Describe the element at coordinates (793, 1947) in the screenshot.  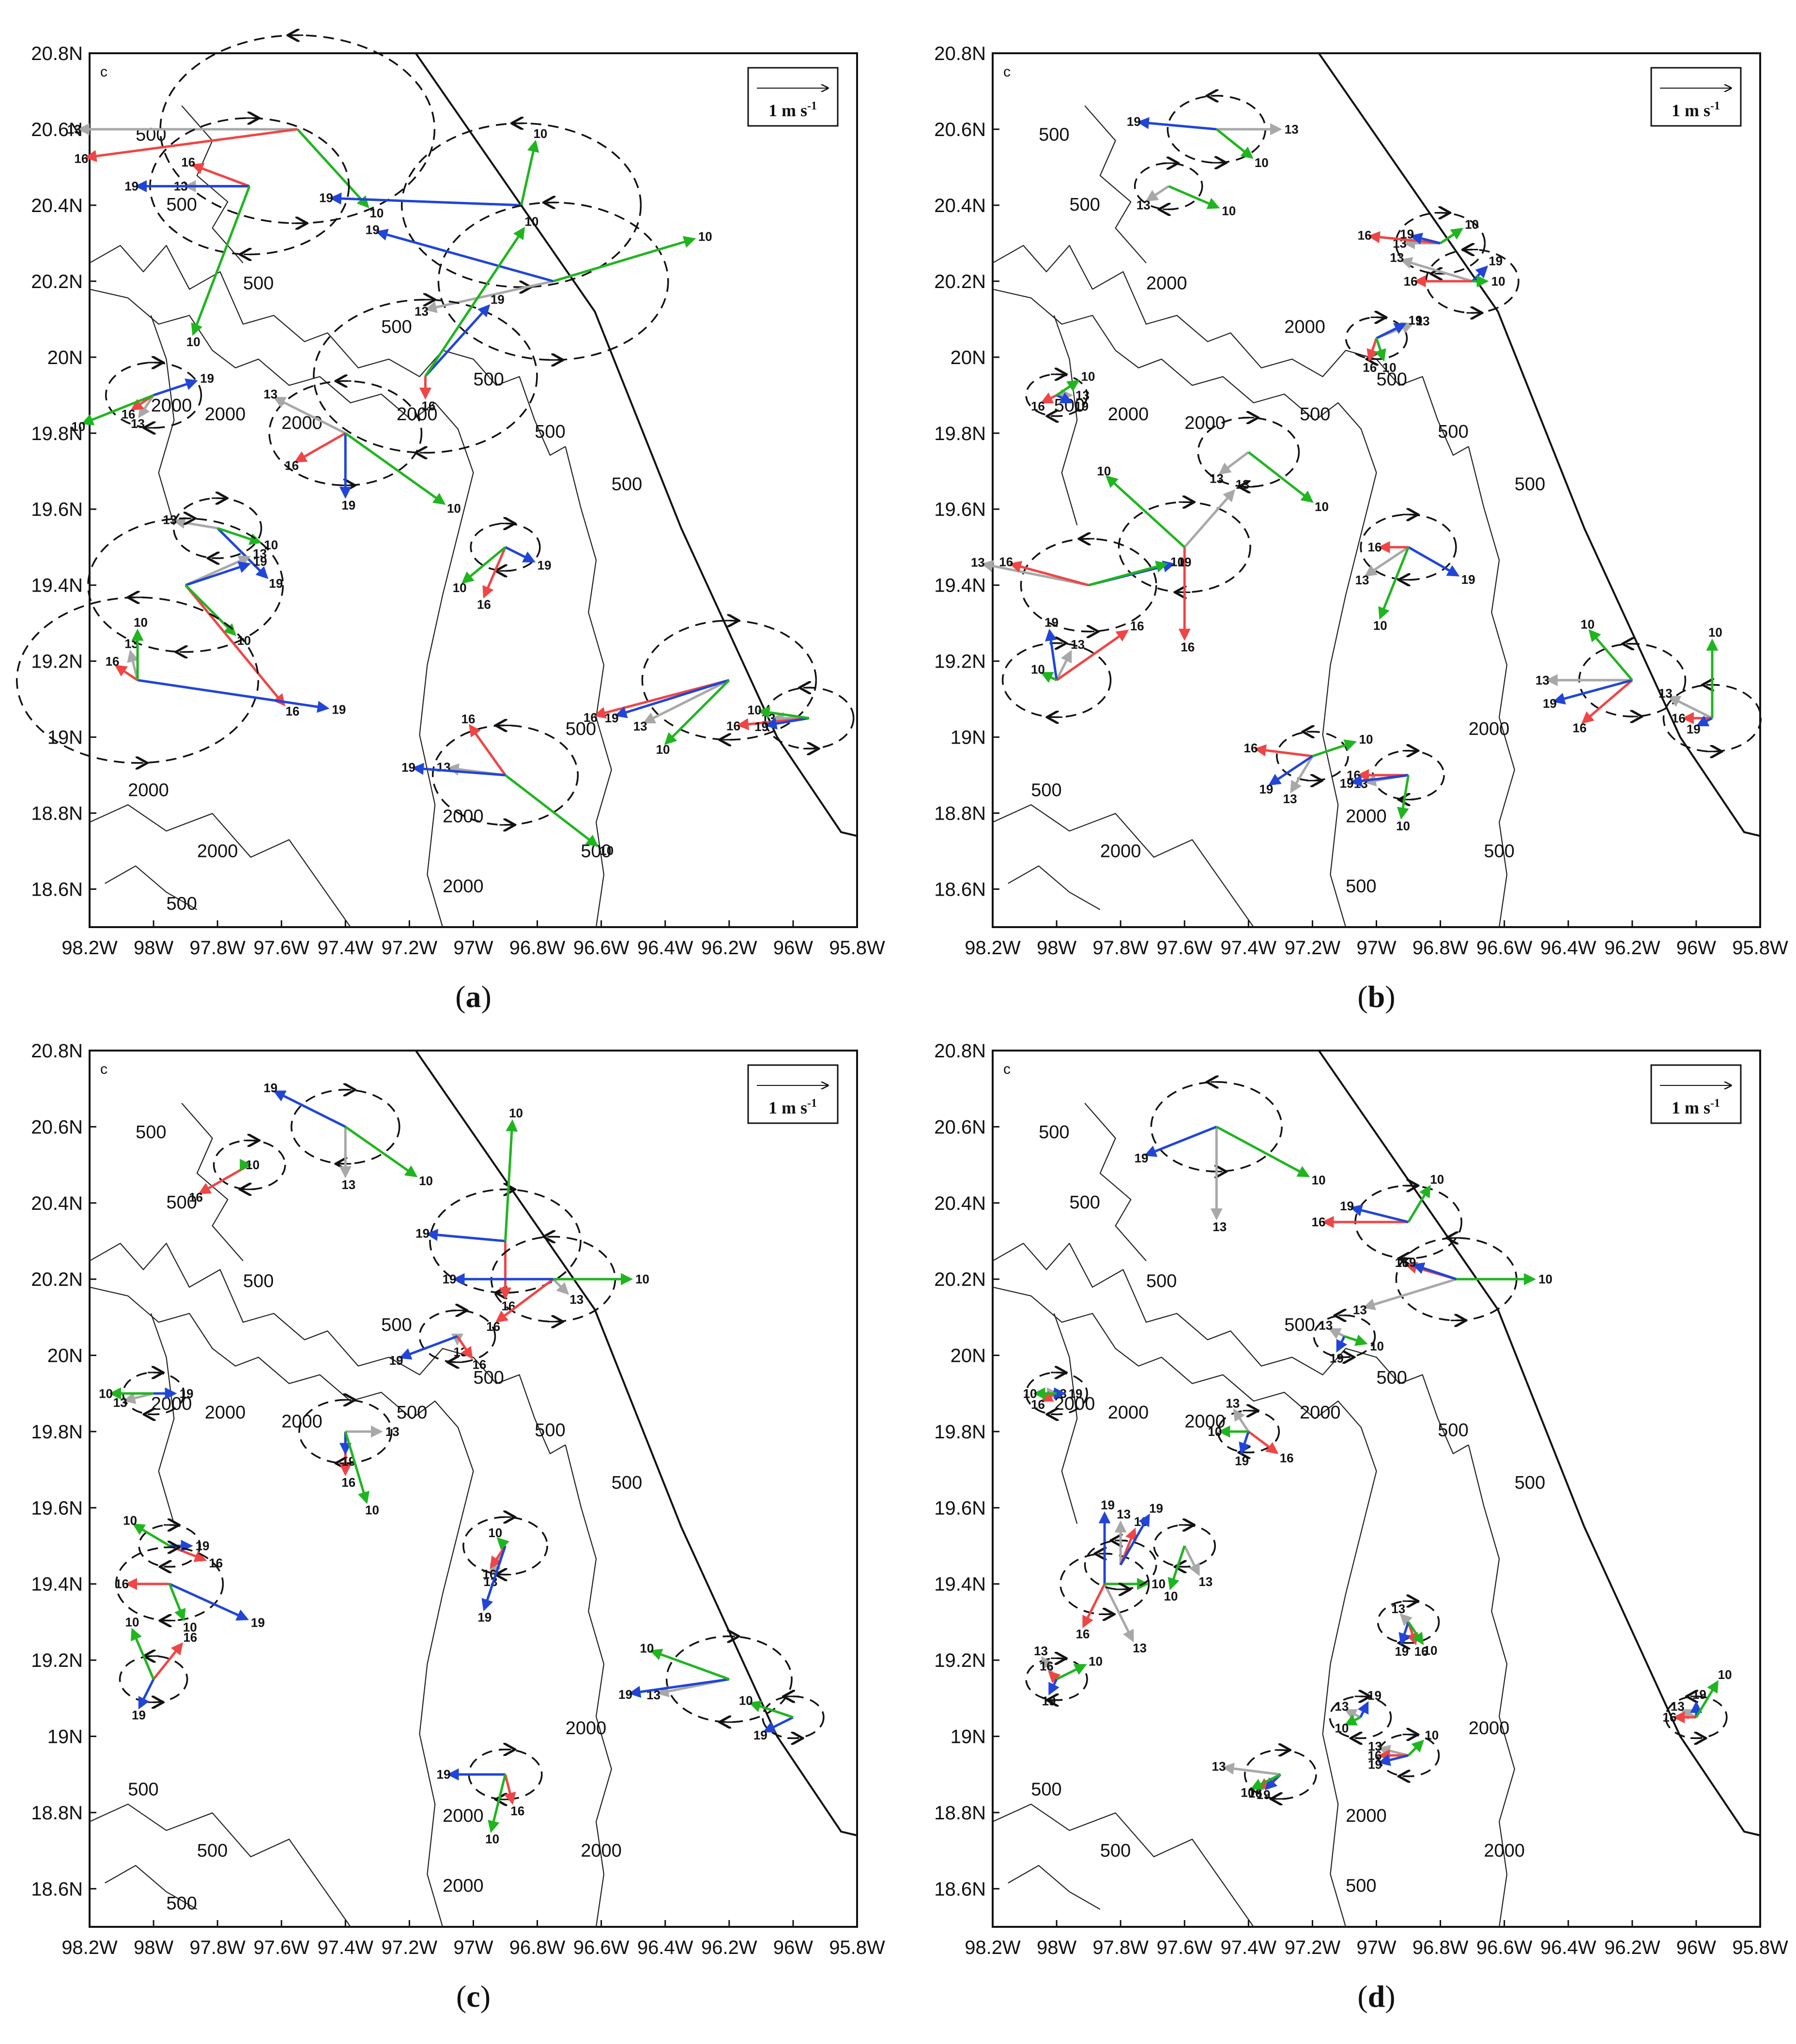
I see `x-tick-label: 96W` at that location.